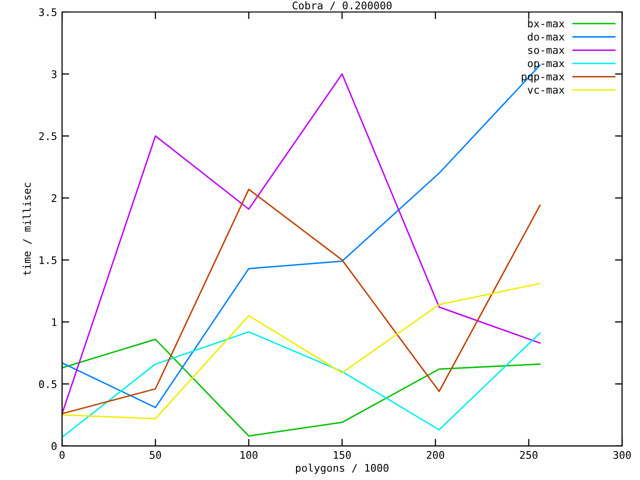 This screenshot has width=640, height=480. I want to click on x-tick-label: 0, so click(62, 455).